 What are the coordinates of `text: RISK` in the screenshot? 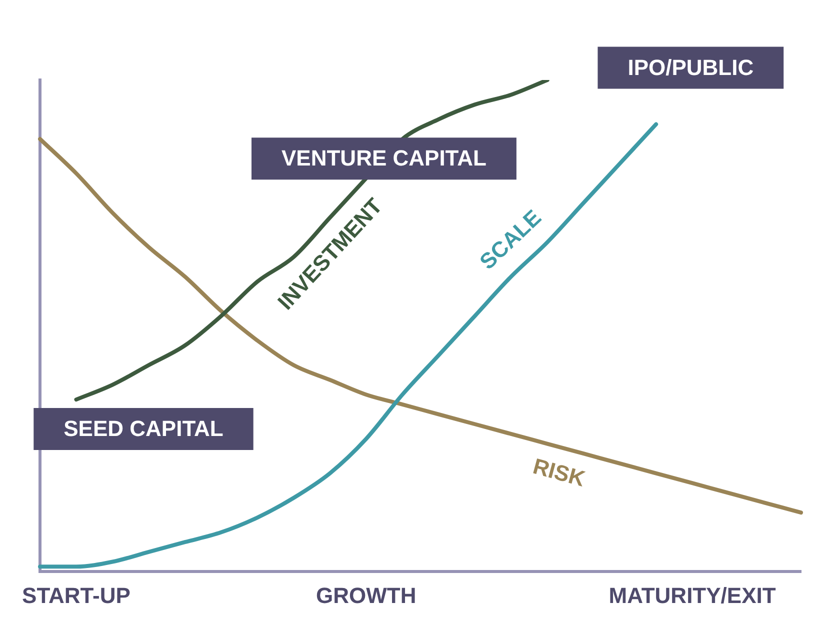 It's located at (559, 472).